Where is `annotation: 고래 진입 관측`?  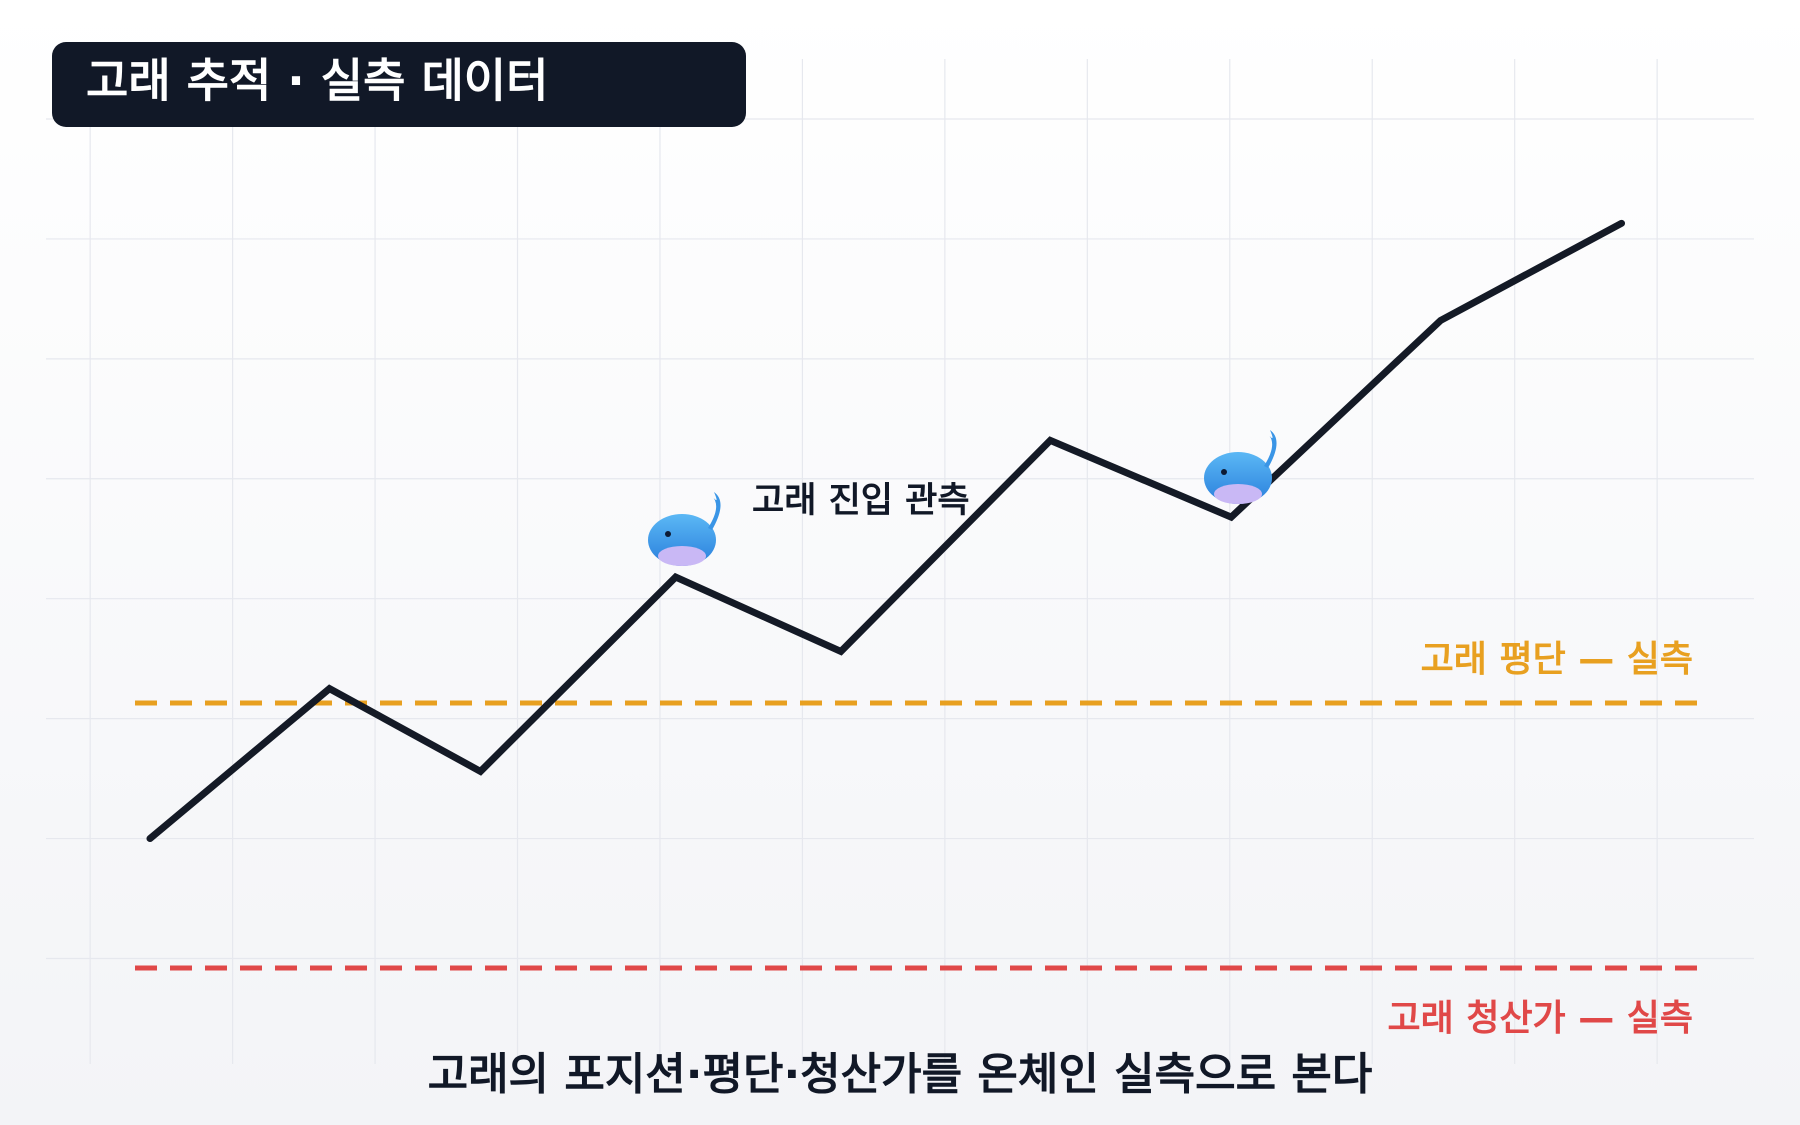 annotation: 고래 진입 관측 is located at coordinates (861, 501).